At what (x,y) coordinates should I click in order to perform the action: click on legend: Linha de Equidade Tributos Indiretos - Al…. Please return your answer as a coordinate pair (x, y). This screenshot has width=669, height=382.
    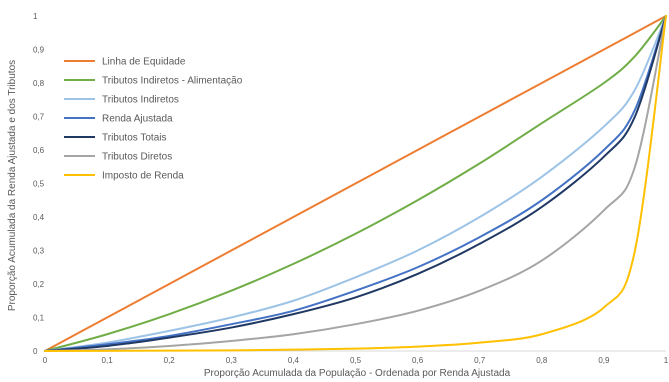
    Looking at the image, I should click on (153, 119).